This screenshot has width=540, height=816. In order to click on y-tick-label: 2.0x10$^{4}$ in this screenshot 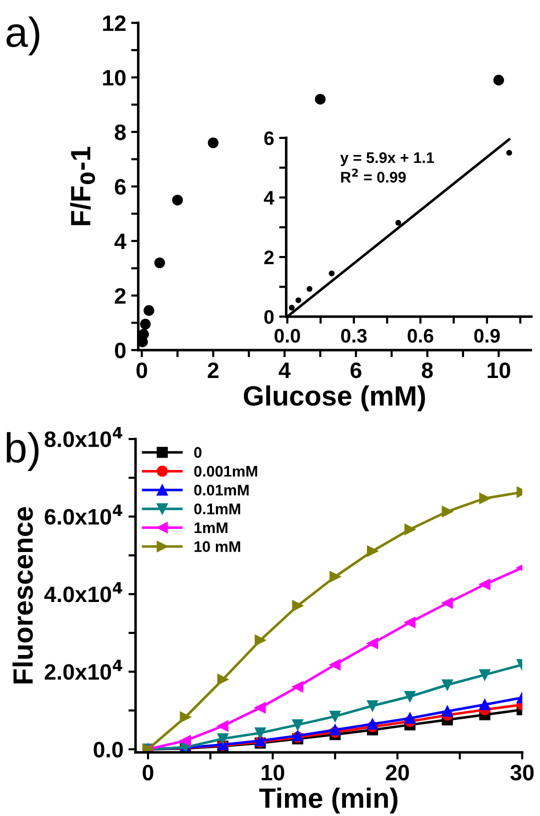, I will do `click(83, 670)`.